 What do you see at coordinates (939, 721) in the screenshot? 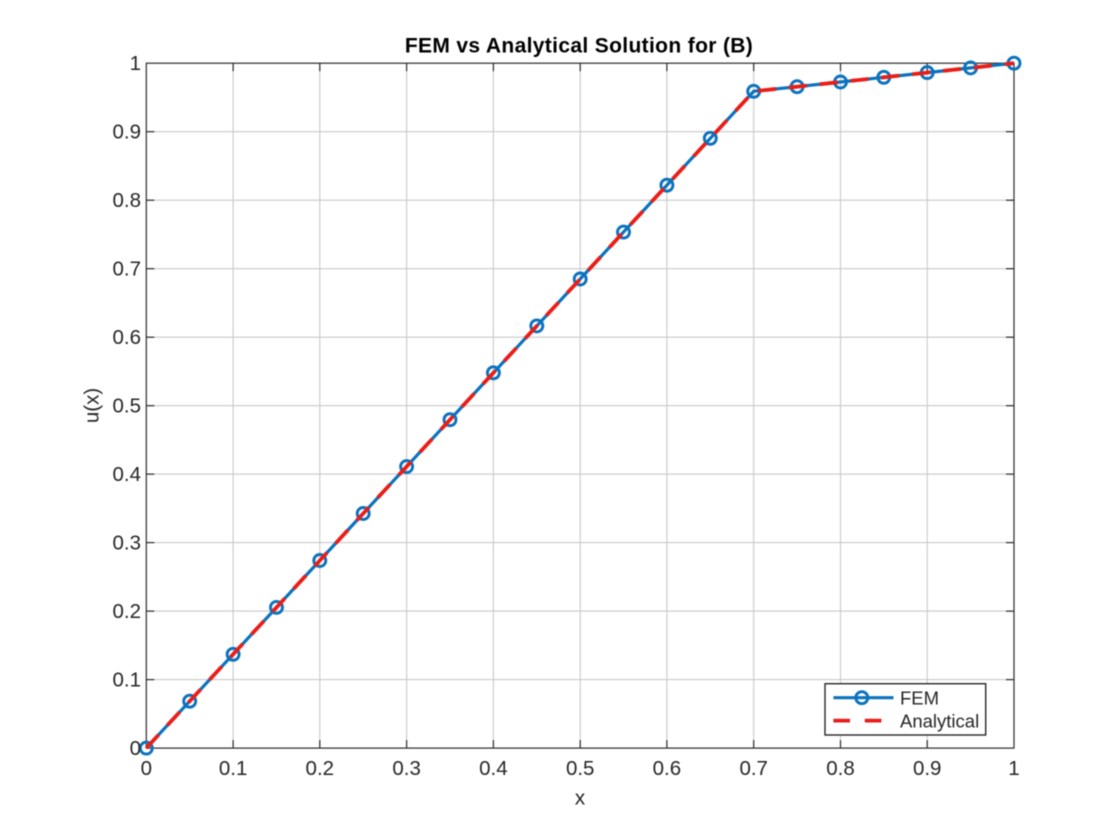
I see `svg-text: Analytical` at bounding box center [939, 721].